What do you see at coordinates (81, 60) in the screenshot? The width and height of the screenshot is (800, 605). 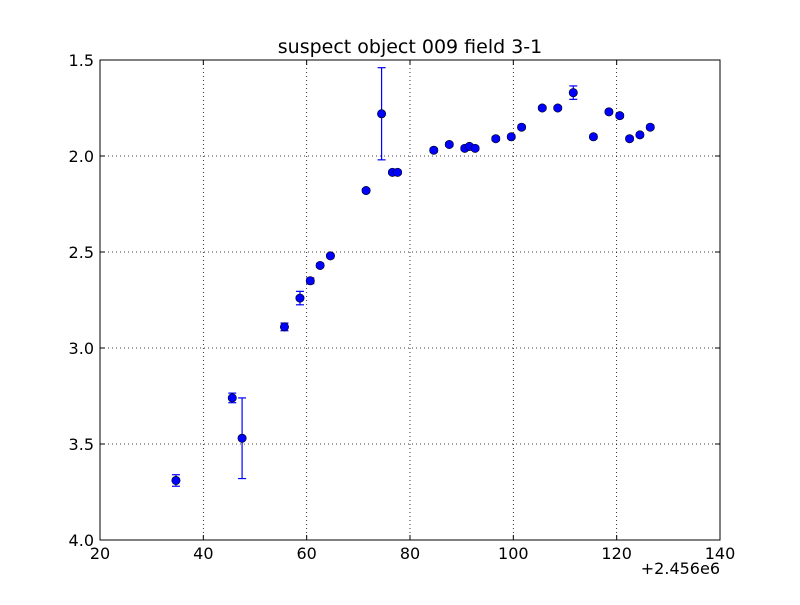 I see `y-tick-label: 1.5` at bounding box center [81, 60].